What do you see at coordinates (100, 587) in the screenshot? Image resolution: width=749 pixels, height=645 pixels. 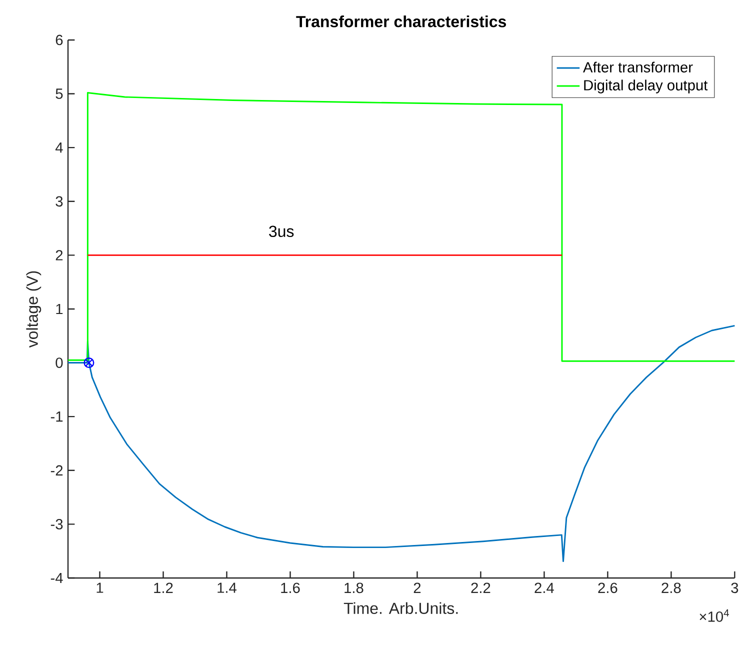 I see `x-tick-label: 1` at bounding box center [100, 587].